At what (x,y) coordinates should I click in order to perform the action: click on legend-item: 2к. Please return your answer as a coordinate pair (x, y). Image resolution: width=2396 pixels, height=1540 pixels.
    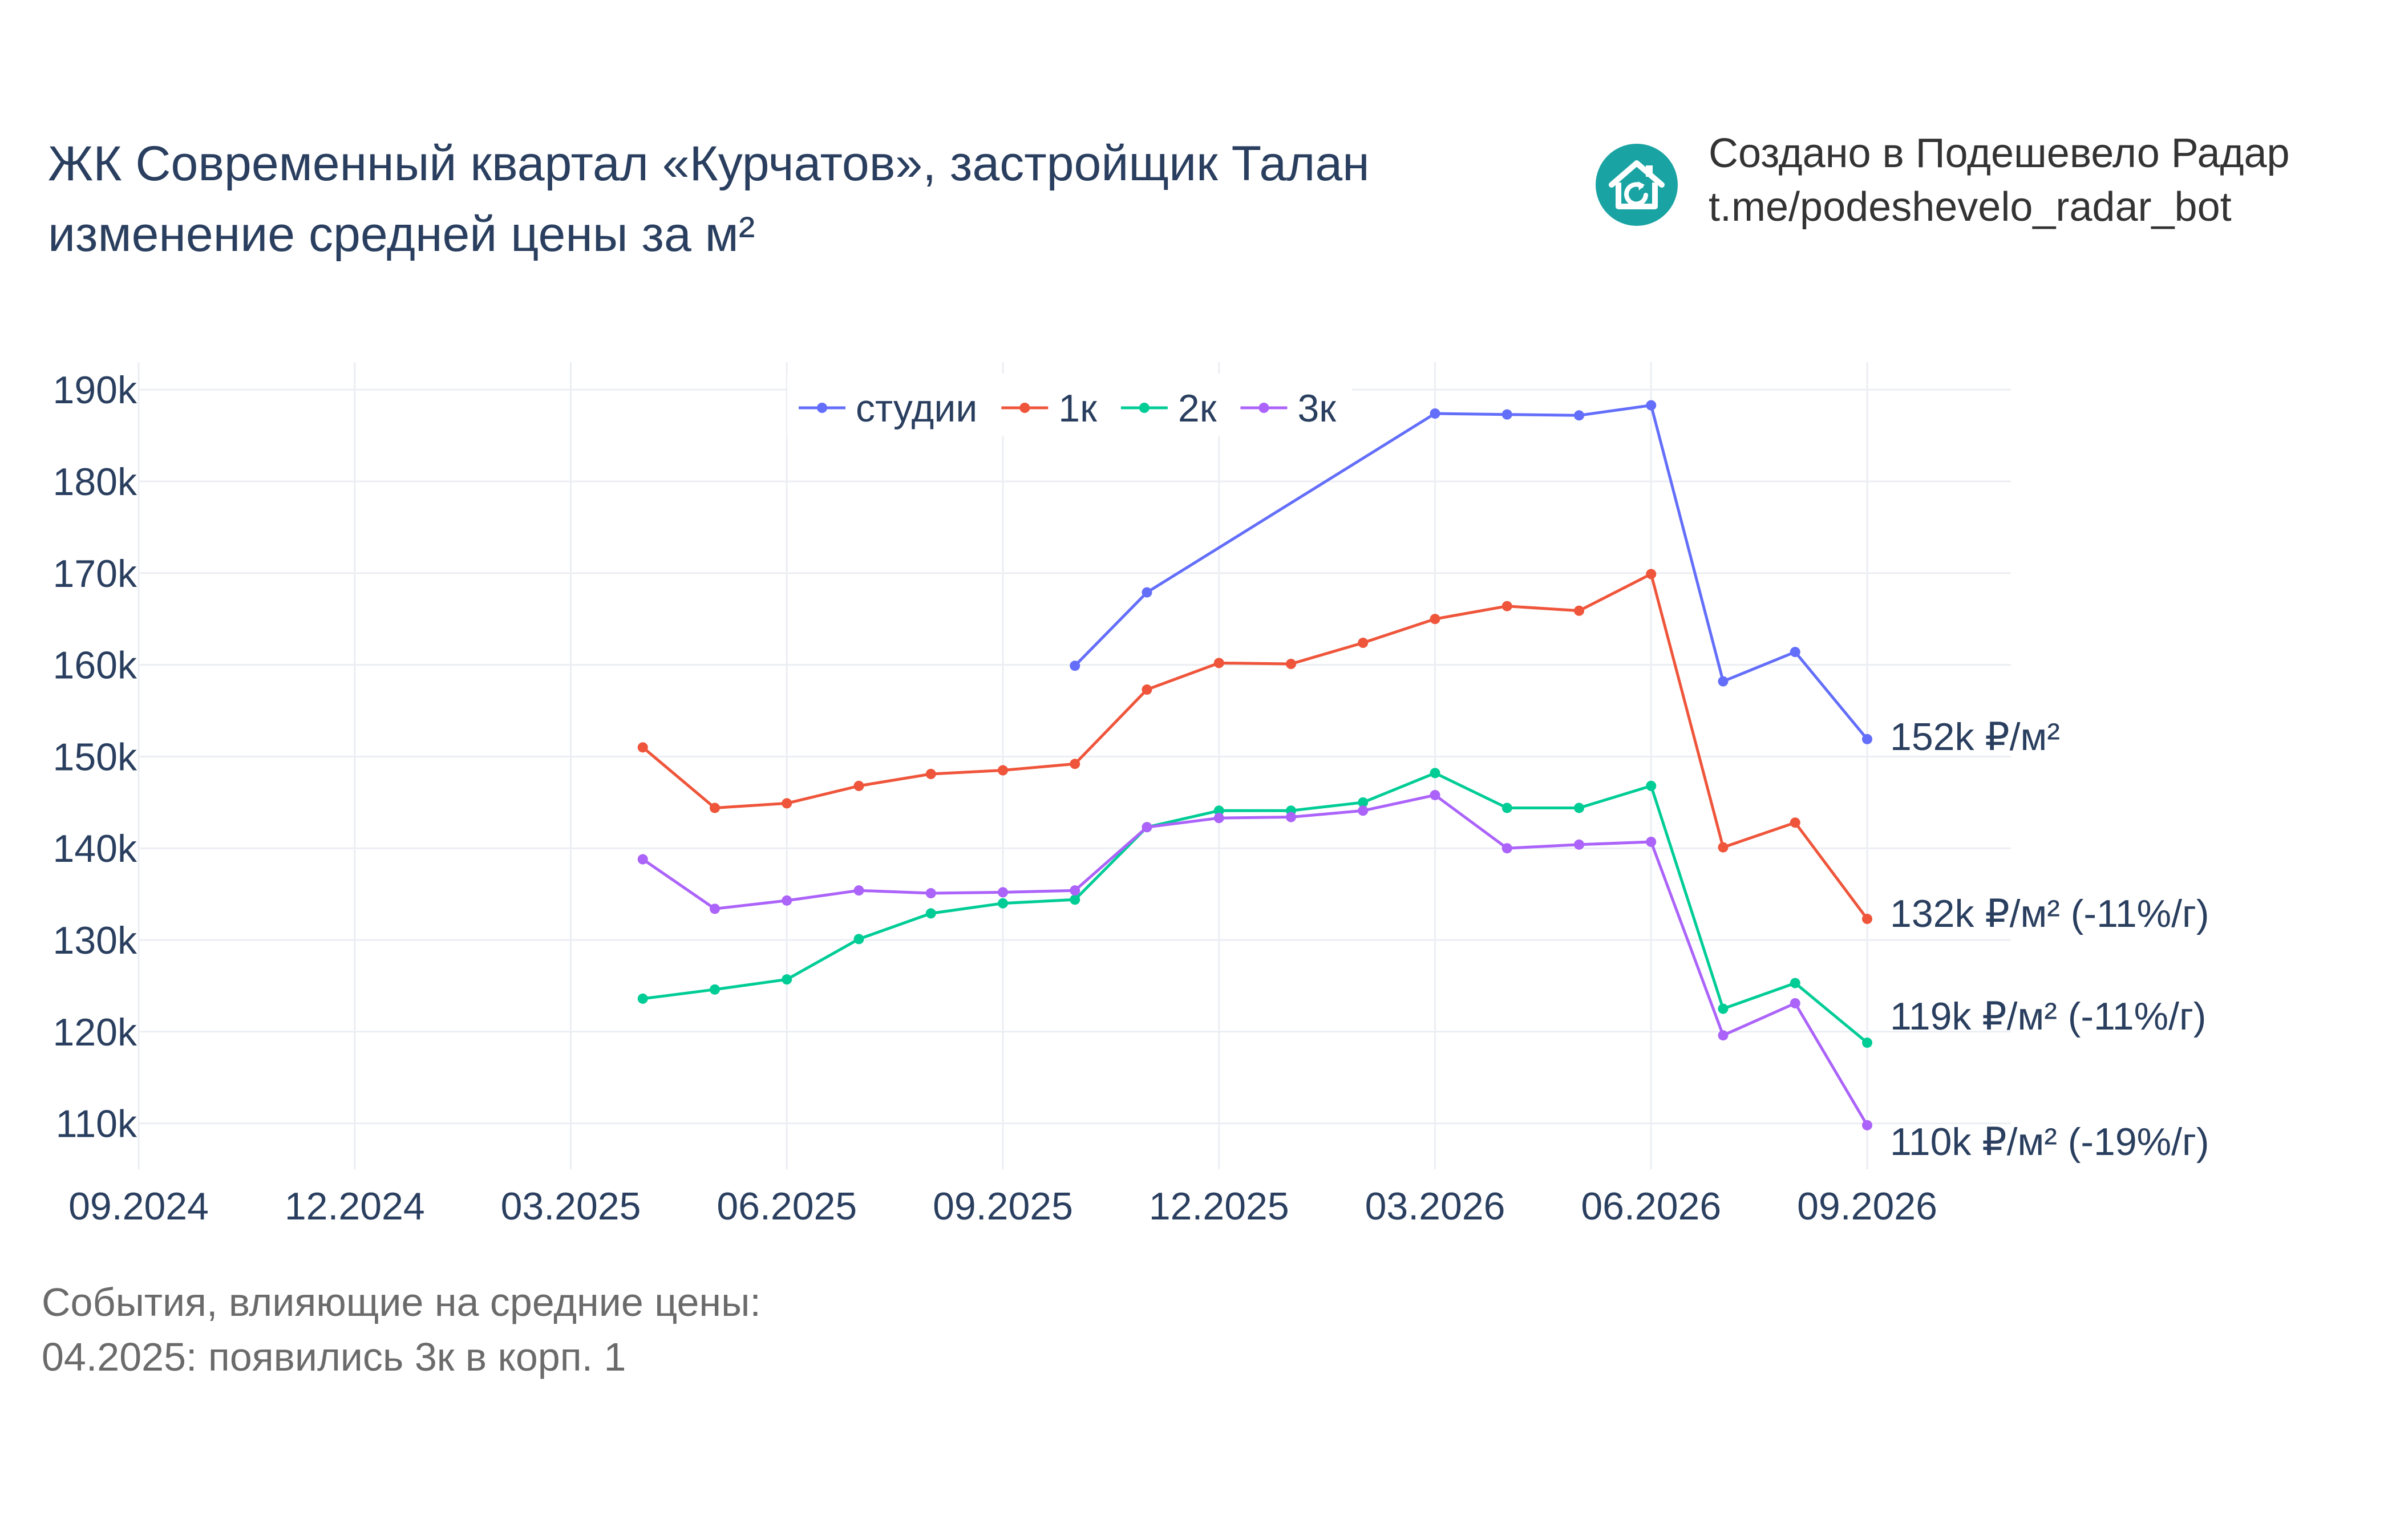
    Looking at the image, I should click on (1168, 409).